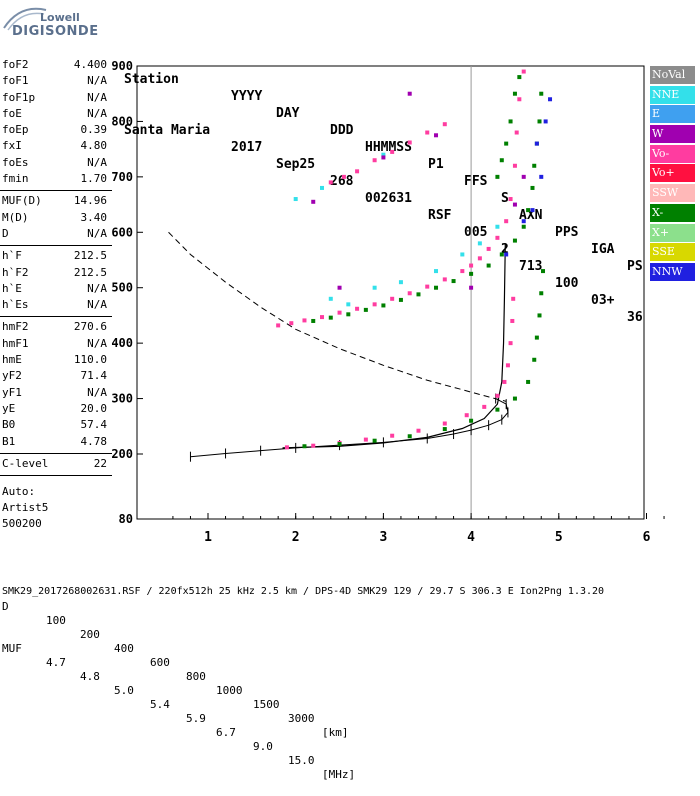 Image resolution: width=700 pixels, height=796 pixels. What do you see at coordinates (208, 537) in the screenshot?
I see `x-tick-label: 1` at bounding box center [208, 537].